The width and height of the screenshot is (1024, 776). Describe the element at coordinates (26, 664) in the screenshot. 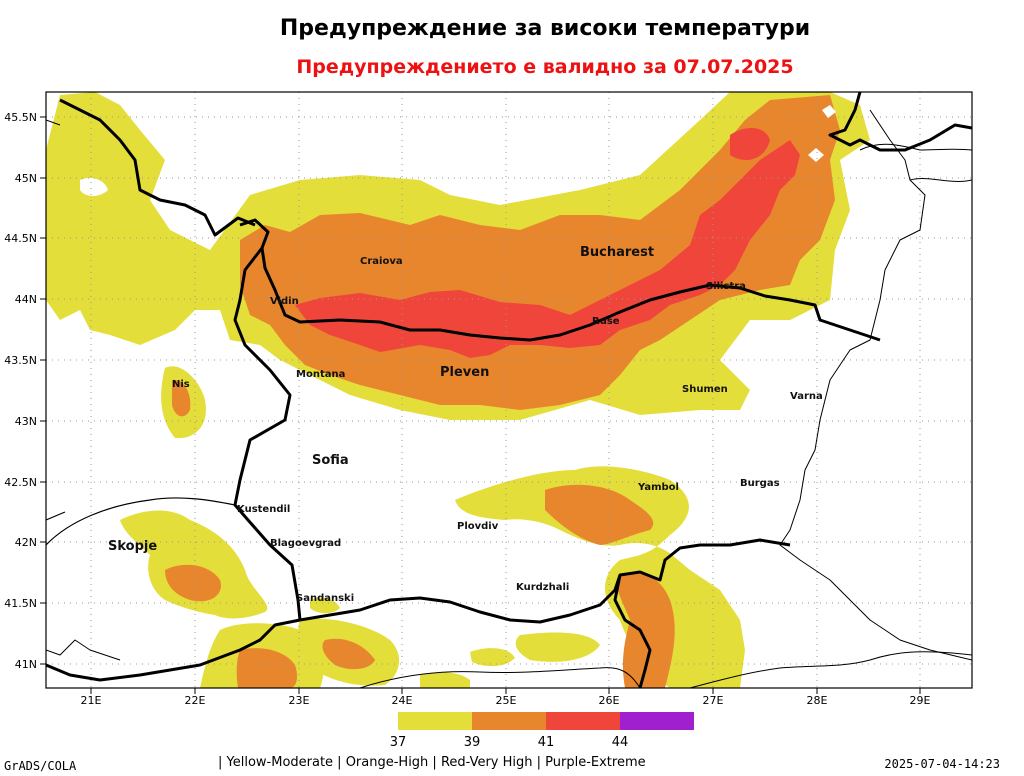

I see `lat-tick-label: 41N` at that location.